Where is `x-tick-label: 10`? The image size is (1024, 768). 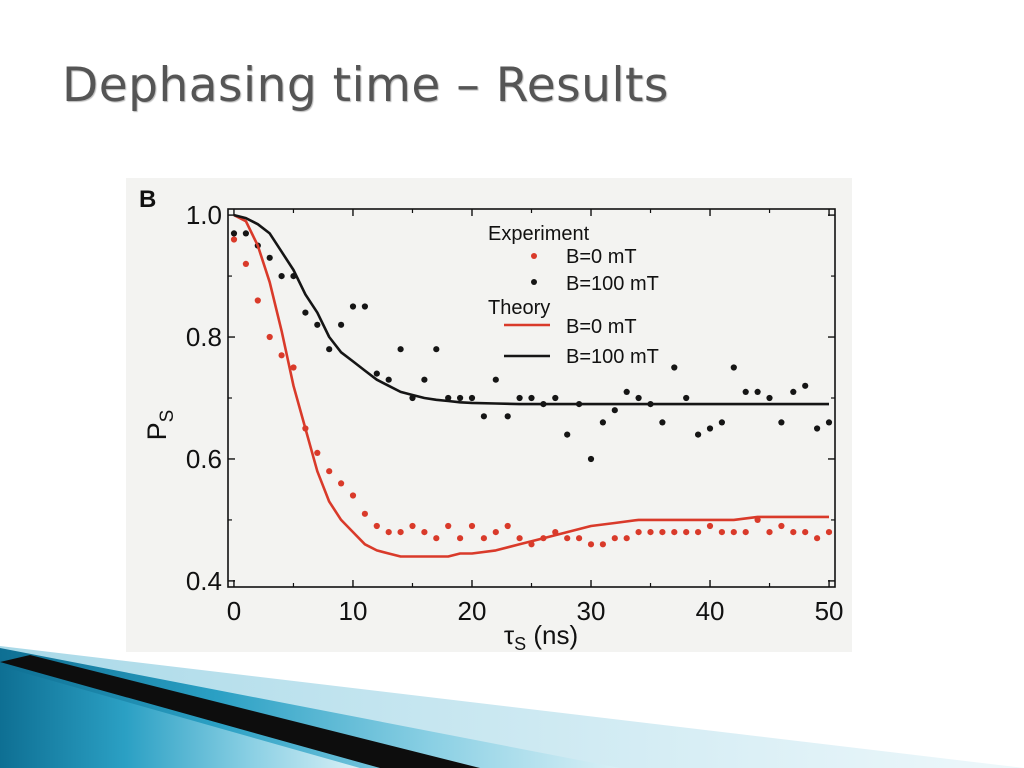
x-tick-label: 10 is located at coordinates (353, 611).